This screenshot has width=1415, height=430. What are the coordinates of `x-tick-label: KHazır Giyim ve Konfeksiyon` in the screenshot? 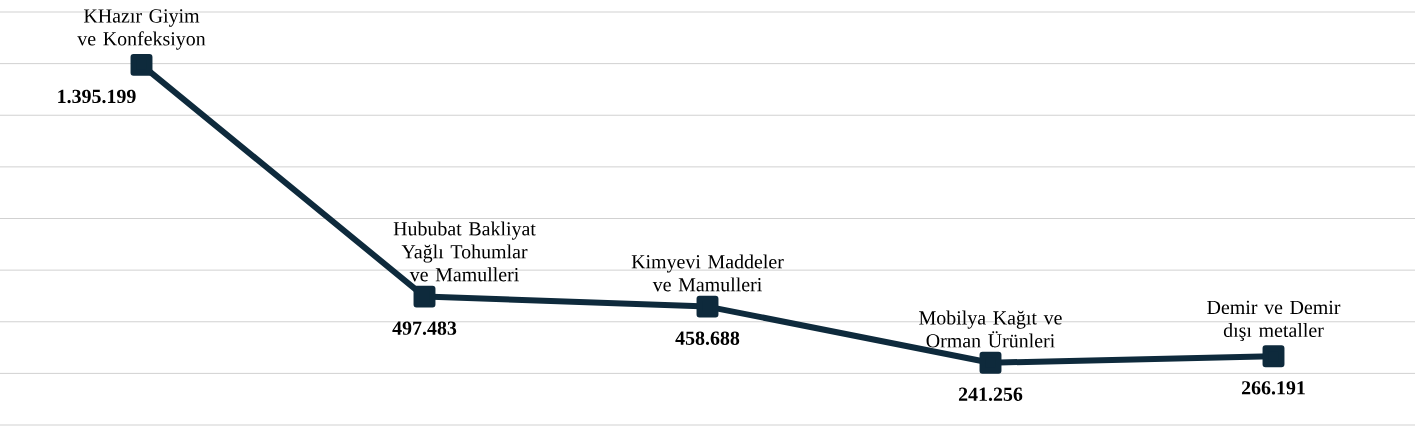 It's located at (141, 29).